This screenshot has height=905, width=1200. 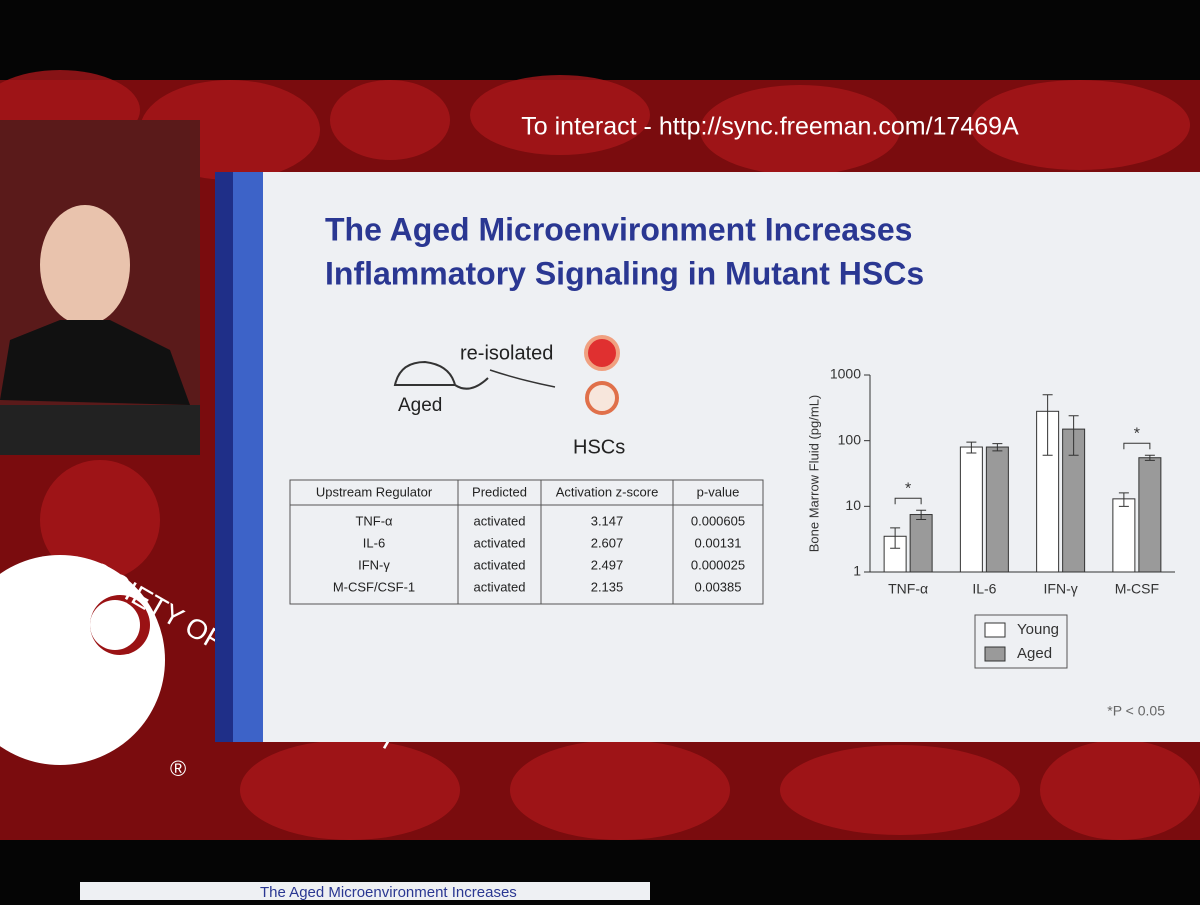 What do you see at coordinates (115, 625) in the screenshot?
I see `logo-dot` at bounding box center [115, 625].